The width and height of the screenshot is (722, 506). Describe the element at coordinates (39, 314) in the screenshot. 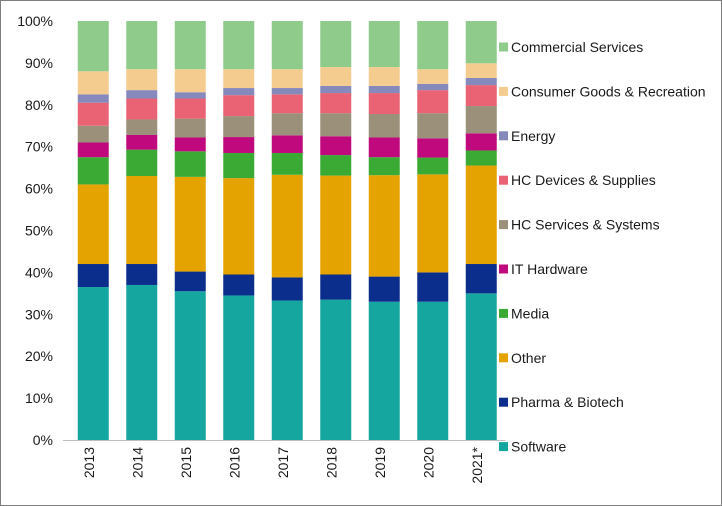

I see `y-tick-label: 30%` at that location.